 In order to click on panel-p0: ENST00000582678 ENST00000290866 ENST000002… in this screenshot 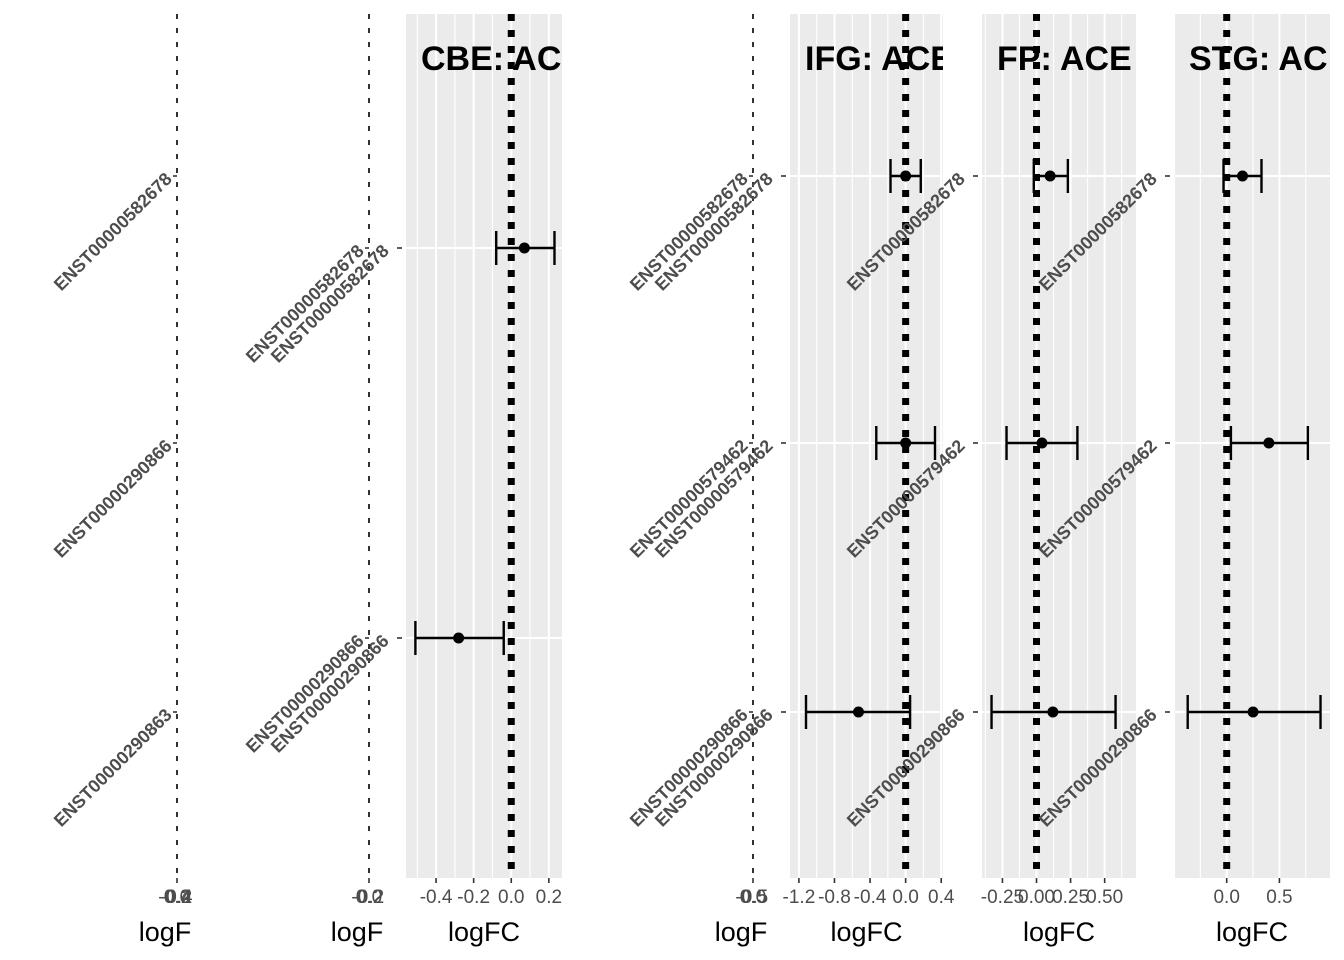, I will do `click(121, 480)`.